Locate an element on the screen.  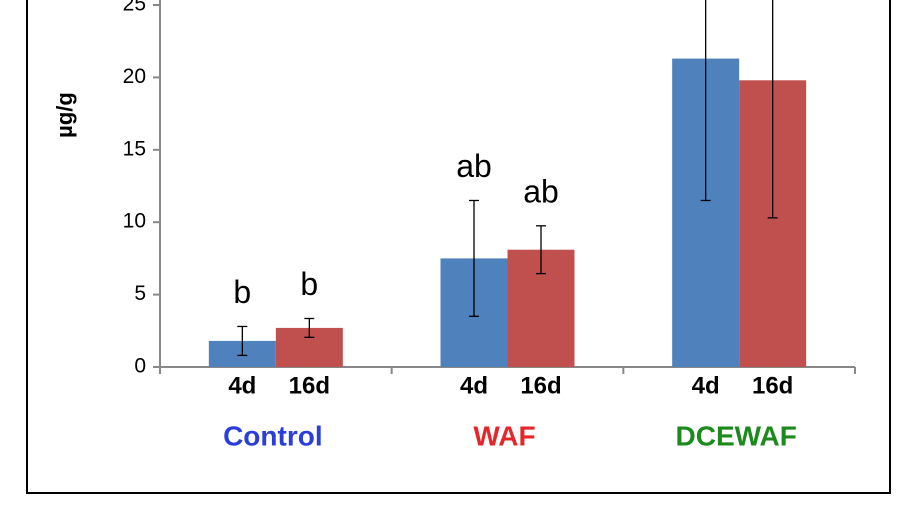
y-tick-label: 0 is located at coordinates (140, 366).